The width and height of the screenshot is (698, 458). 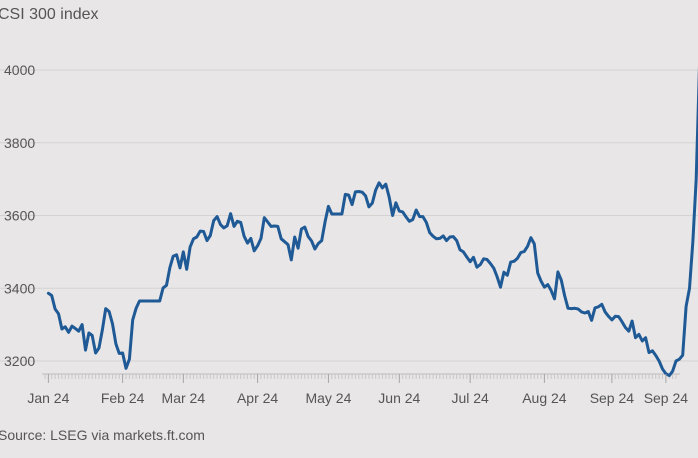 What do you see at coordinates (184, 398) in the screenshot?
I see `x-tick-label: Mar 24` at bounding box center [184, 398].